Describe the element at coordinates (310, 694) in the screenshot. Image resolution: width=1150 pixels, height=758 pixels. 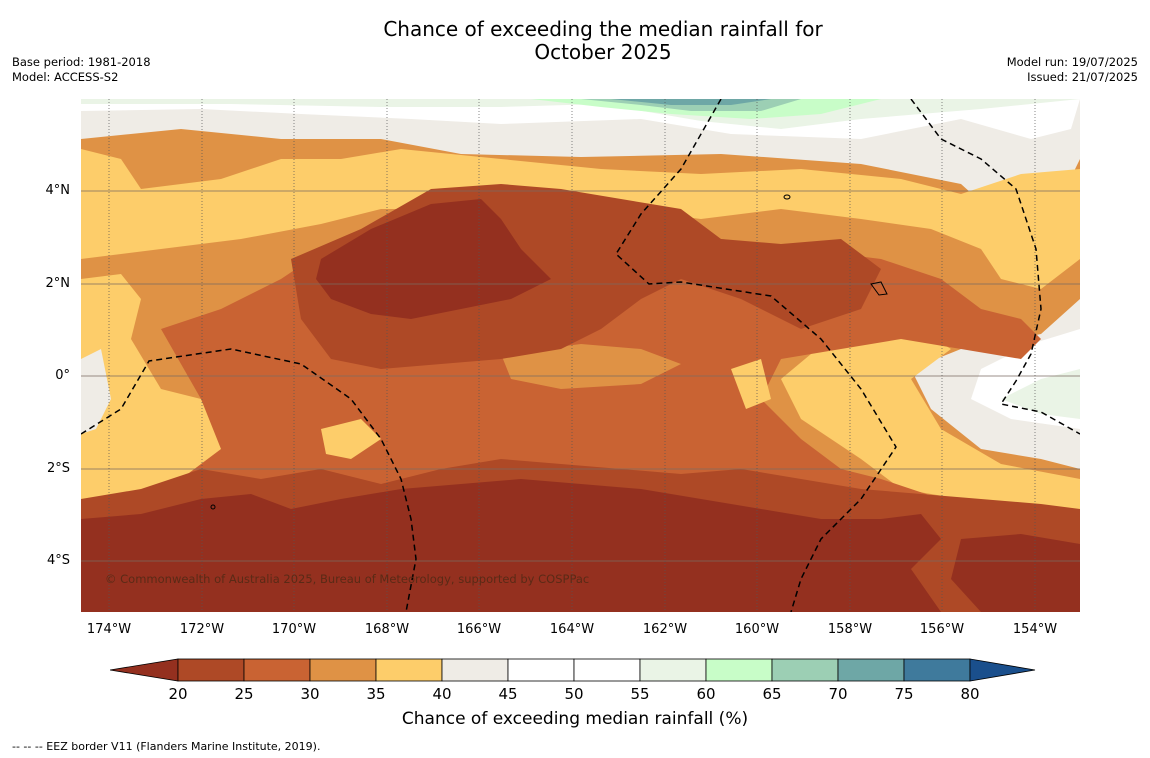
I see `colorbar-tick-30: 30` at that location.